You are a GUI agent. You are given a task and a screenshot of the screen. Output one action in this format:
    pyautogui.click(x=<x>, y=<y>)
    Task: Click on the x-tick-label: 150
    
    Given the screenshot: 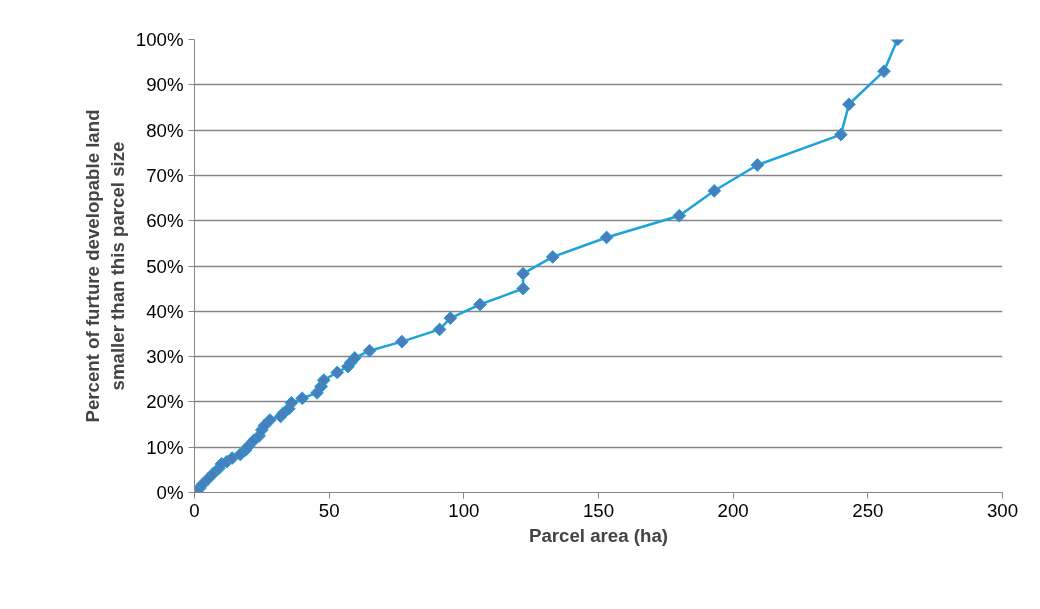 What is the action you would take?
    pyautogui.click(x=598, y=510)
    